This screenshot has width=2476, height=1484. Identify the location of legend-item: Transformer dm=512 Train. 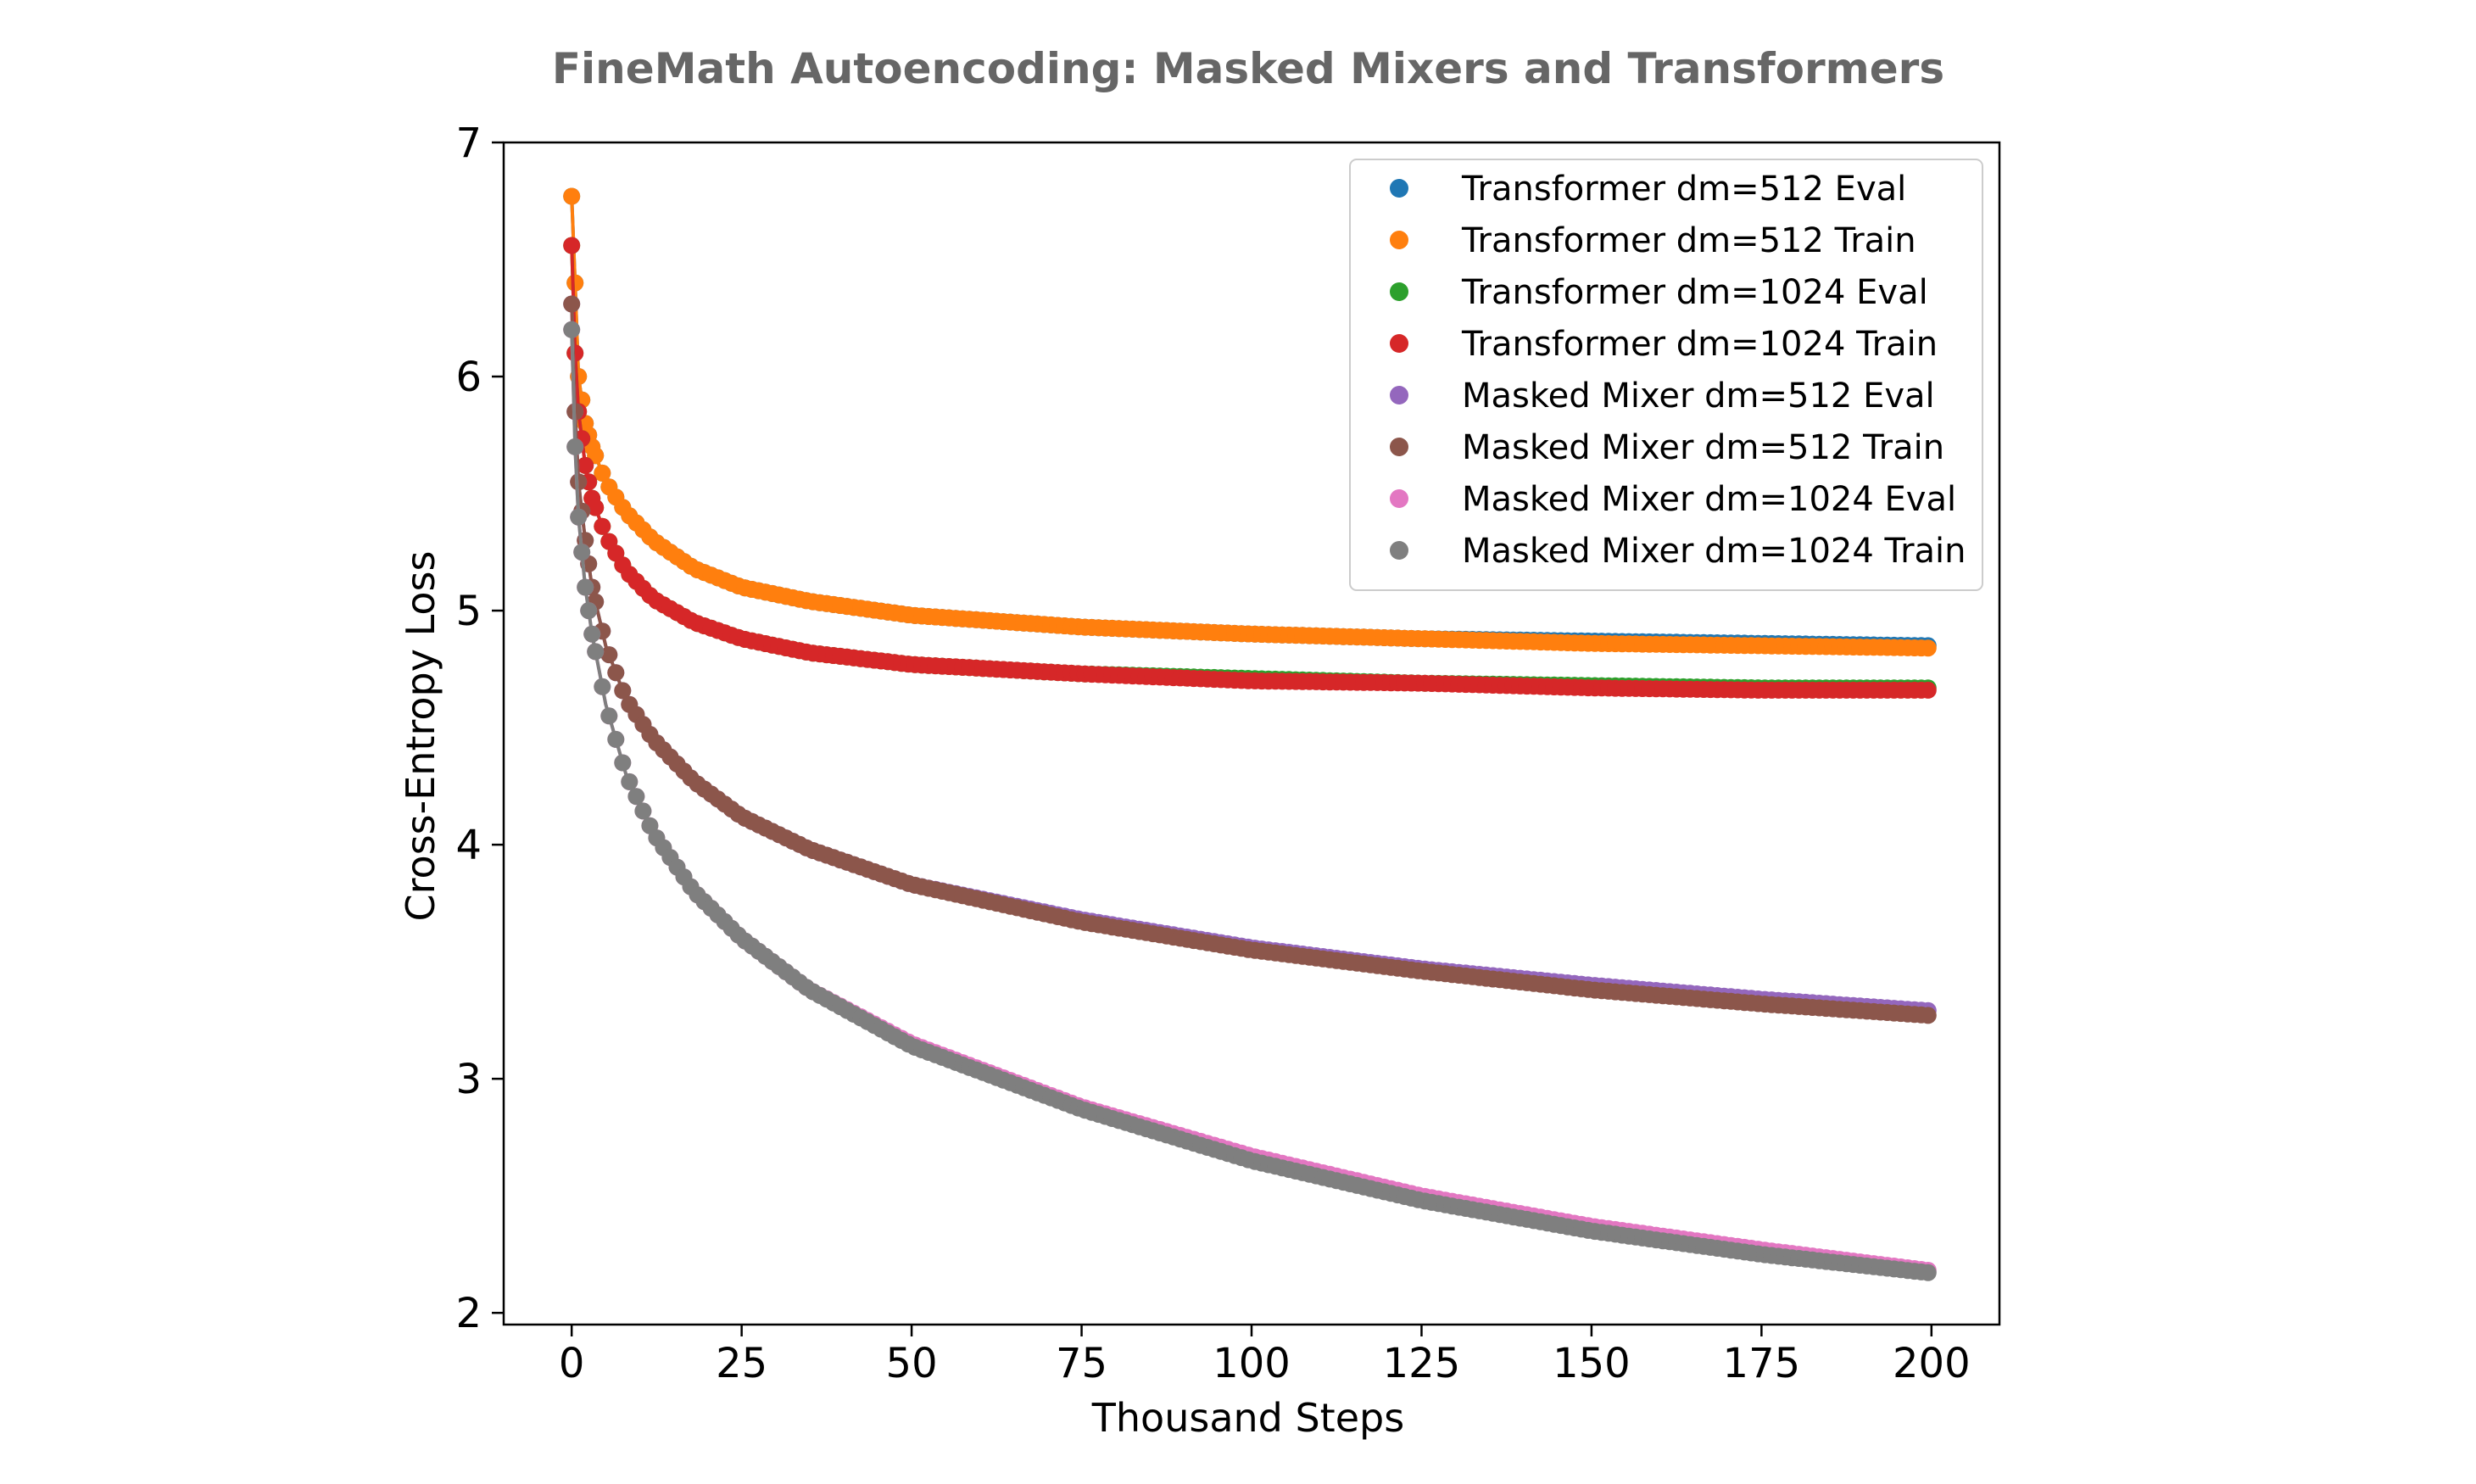
(1653, 240).